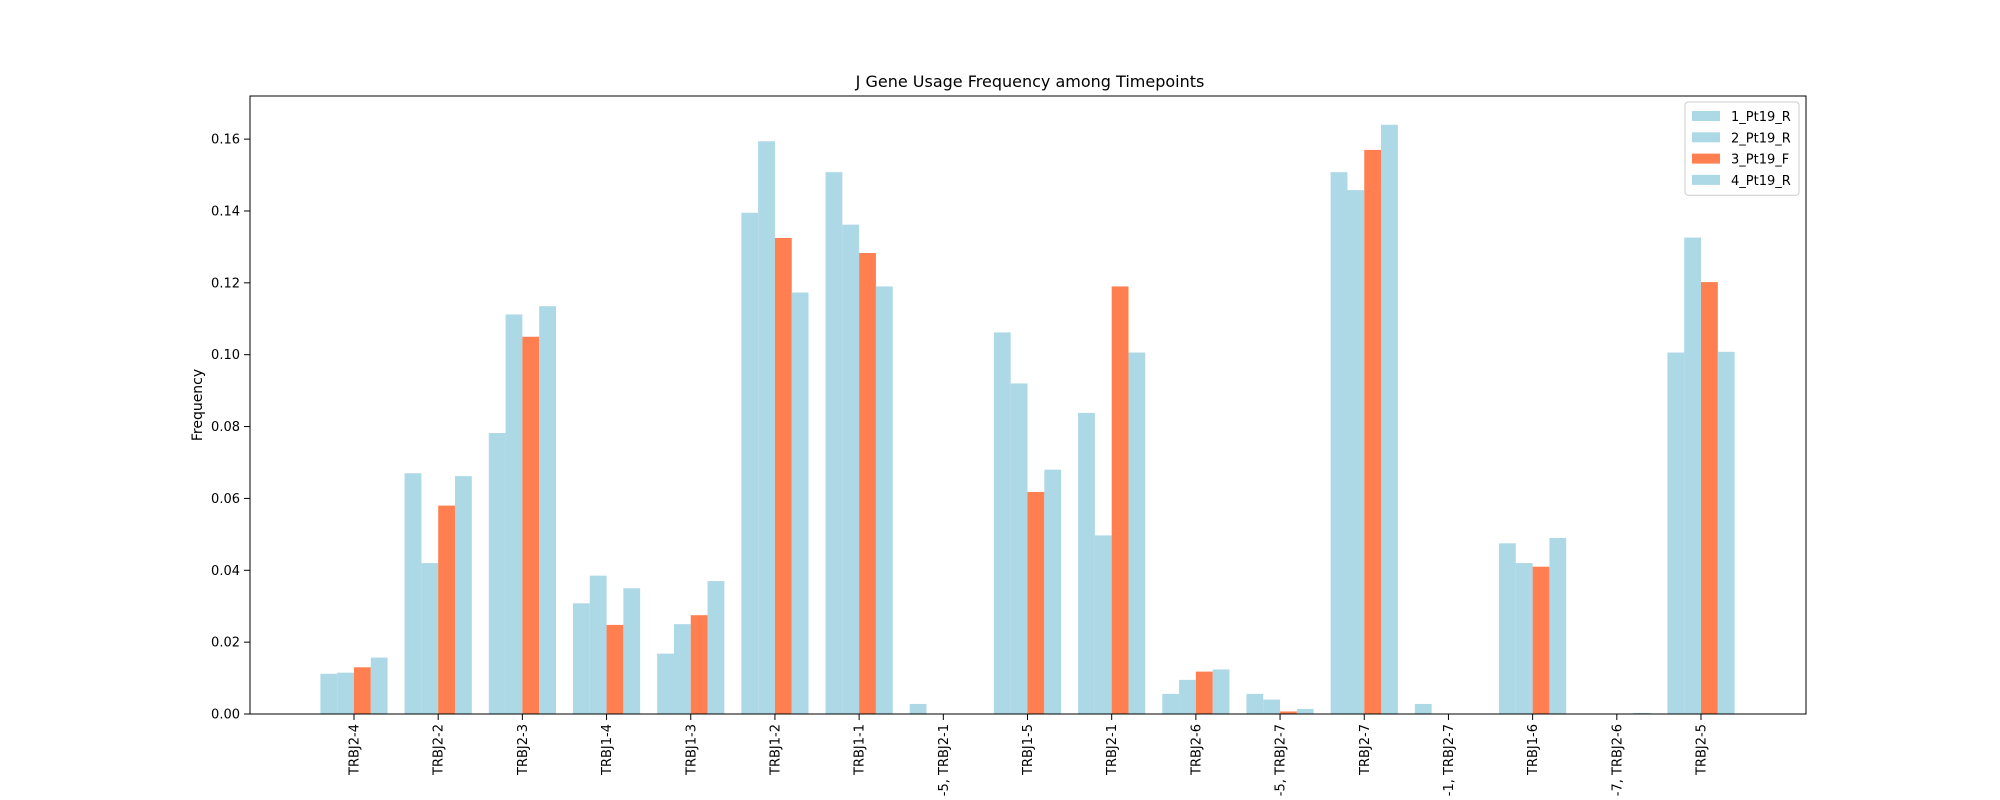 This screenshot has width=2000, height=800. What do you see at coordinates (1305, 711) in the screenshot?
I see `bar-4_Pt19_R--5, TRBJ2-7` at bounding box center [1305, 711].